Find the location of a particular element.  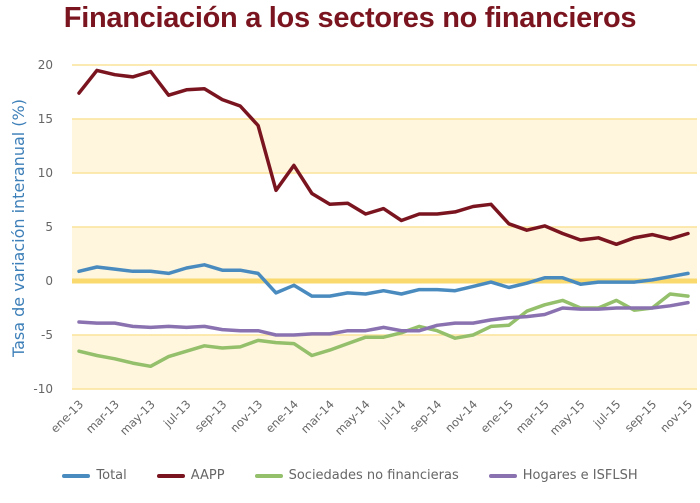

y-tick-label: -10 is located at coordinates (43, 389).